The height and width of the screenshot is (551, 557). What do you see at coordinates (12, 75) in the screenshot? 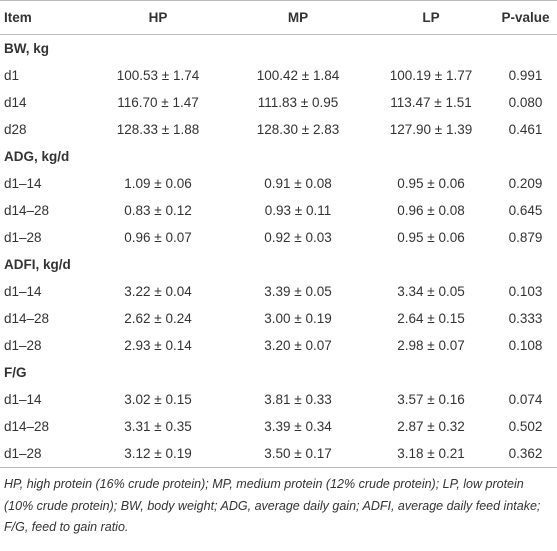
I see `cell: d1` at bounding box center [12, 75].